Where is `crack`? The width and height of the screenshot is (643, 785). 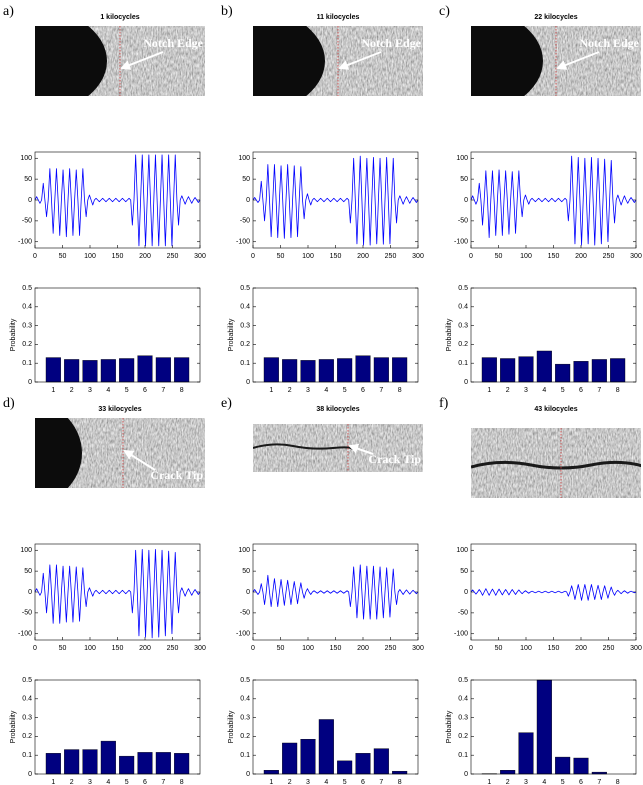
crack is located at coordinates (303, 447).